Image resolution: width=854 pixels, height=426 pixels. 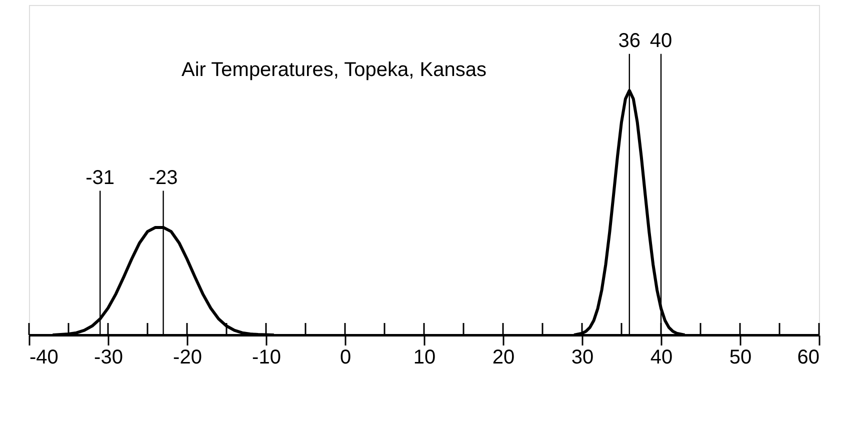 I want to click on x-tick-label: 30, so click(x=582, y=357).